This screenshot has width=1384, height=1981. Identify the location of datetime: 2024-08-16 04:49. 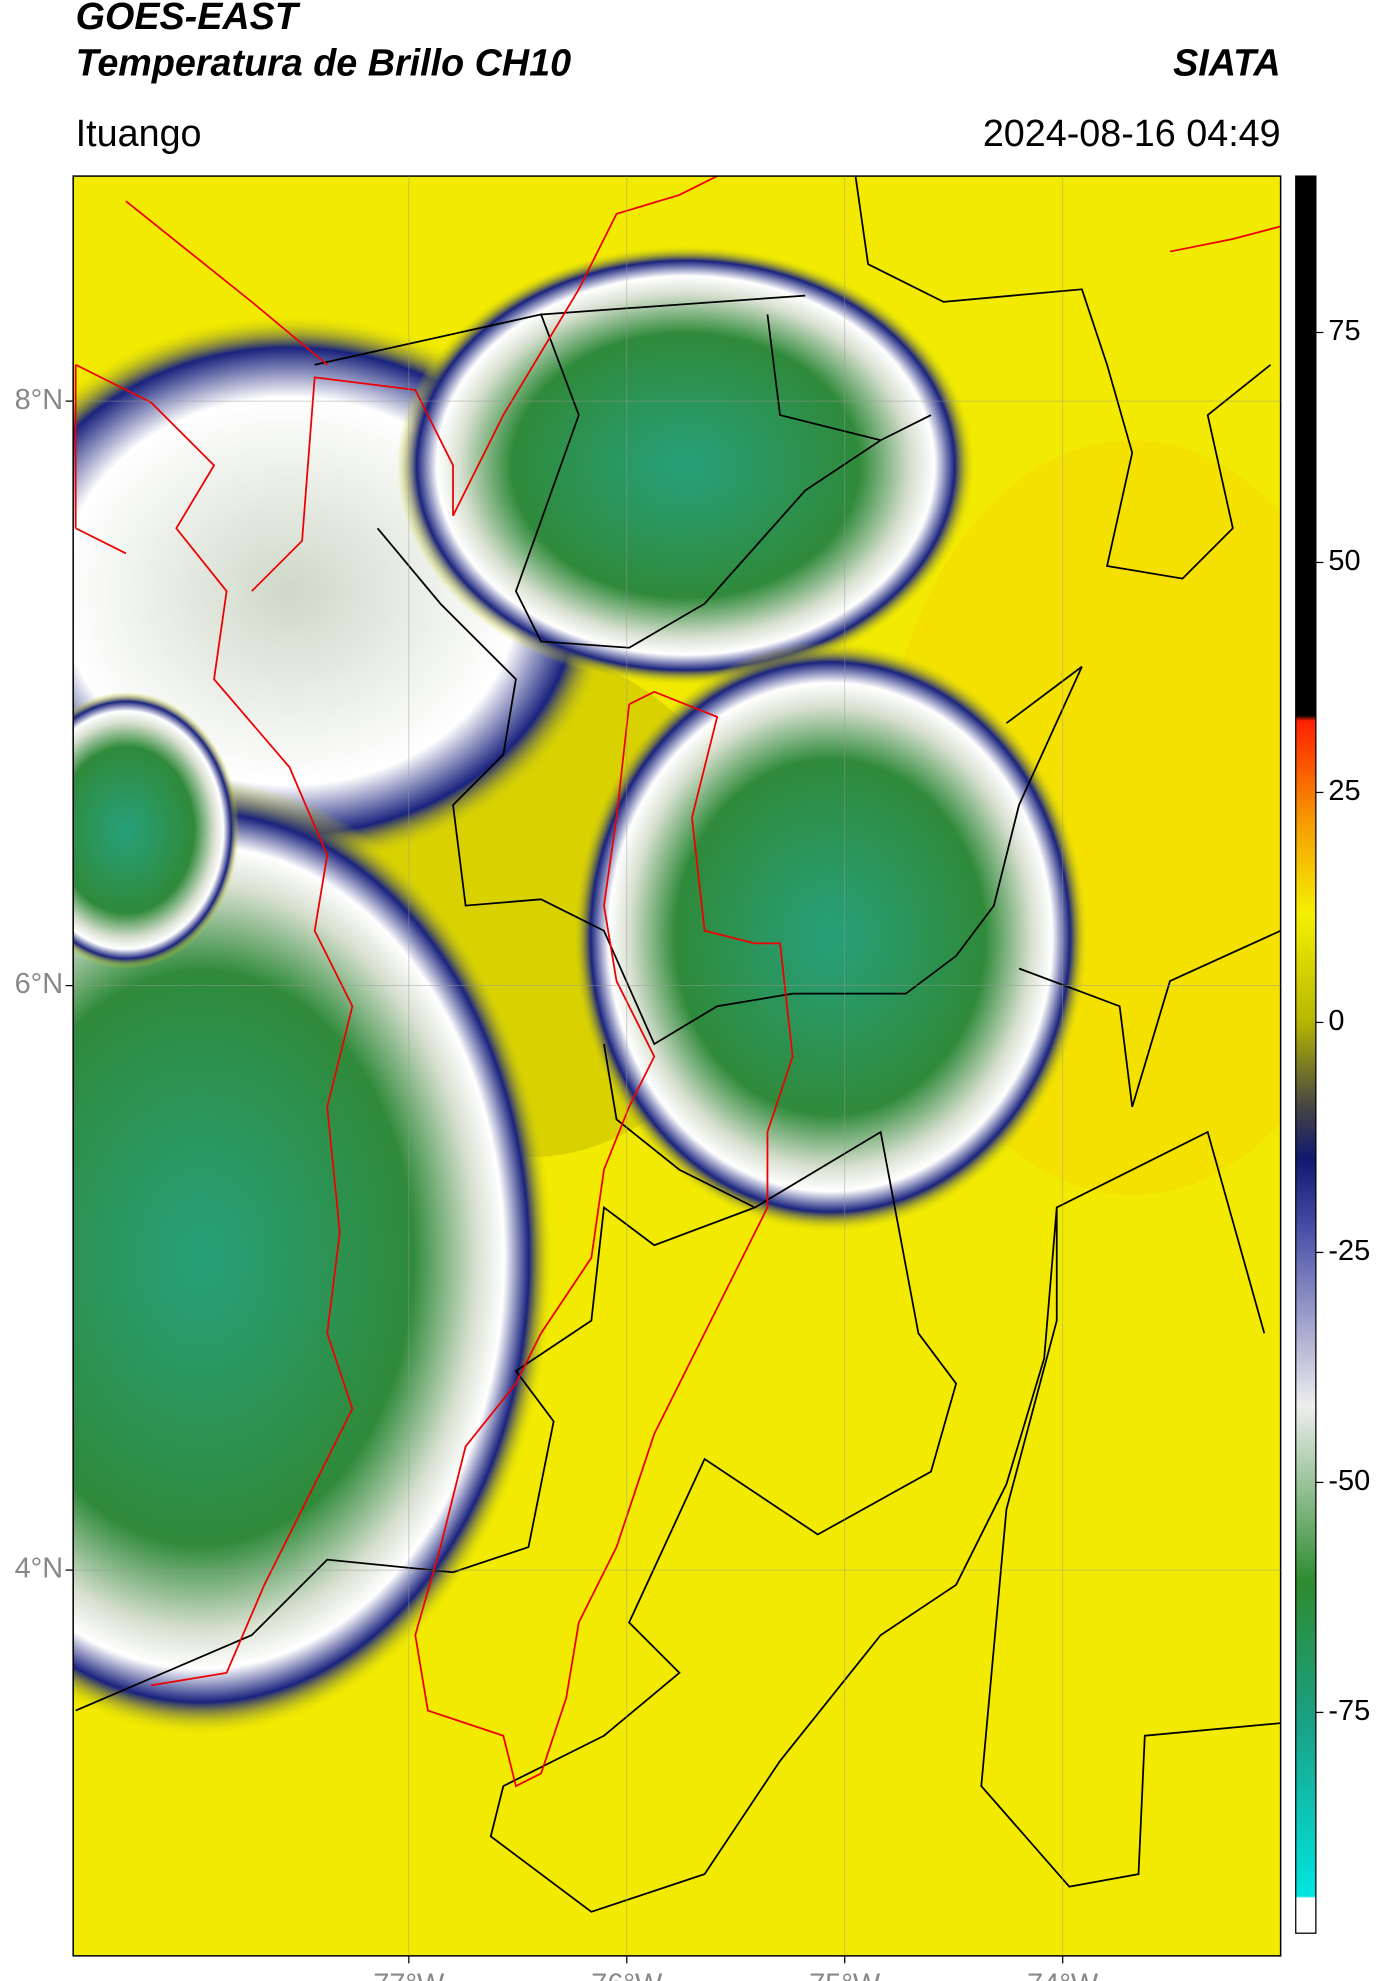
(1132, 133).